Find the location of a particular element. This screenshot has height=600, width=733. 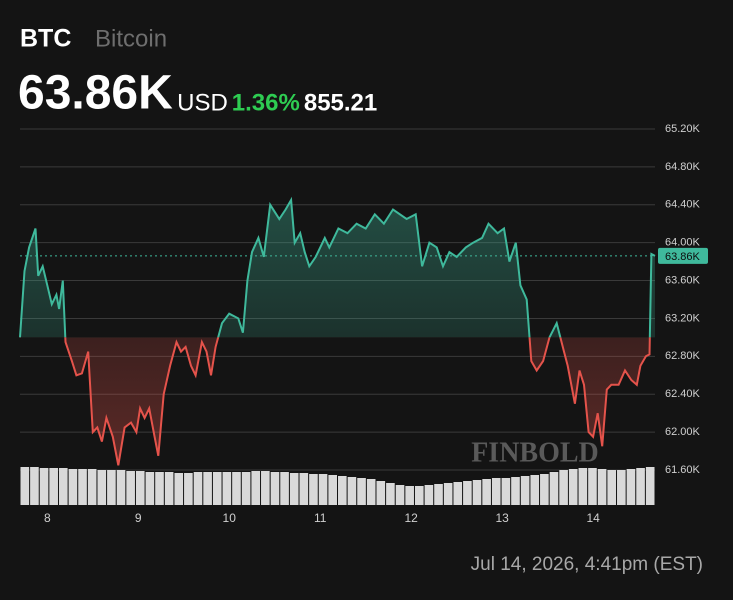

y-tick-label: 62.00K is located at coordinates (683, 432).